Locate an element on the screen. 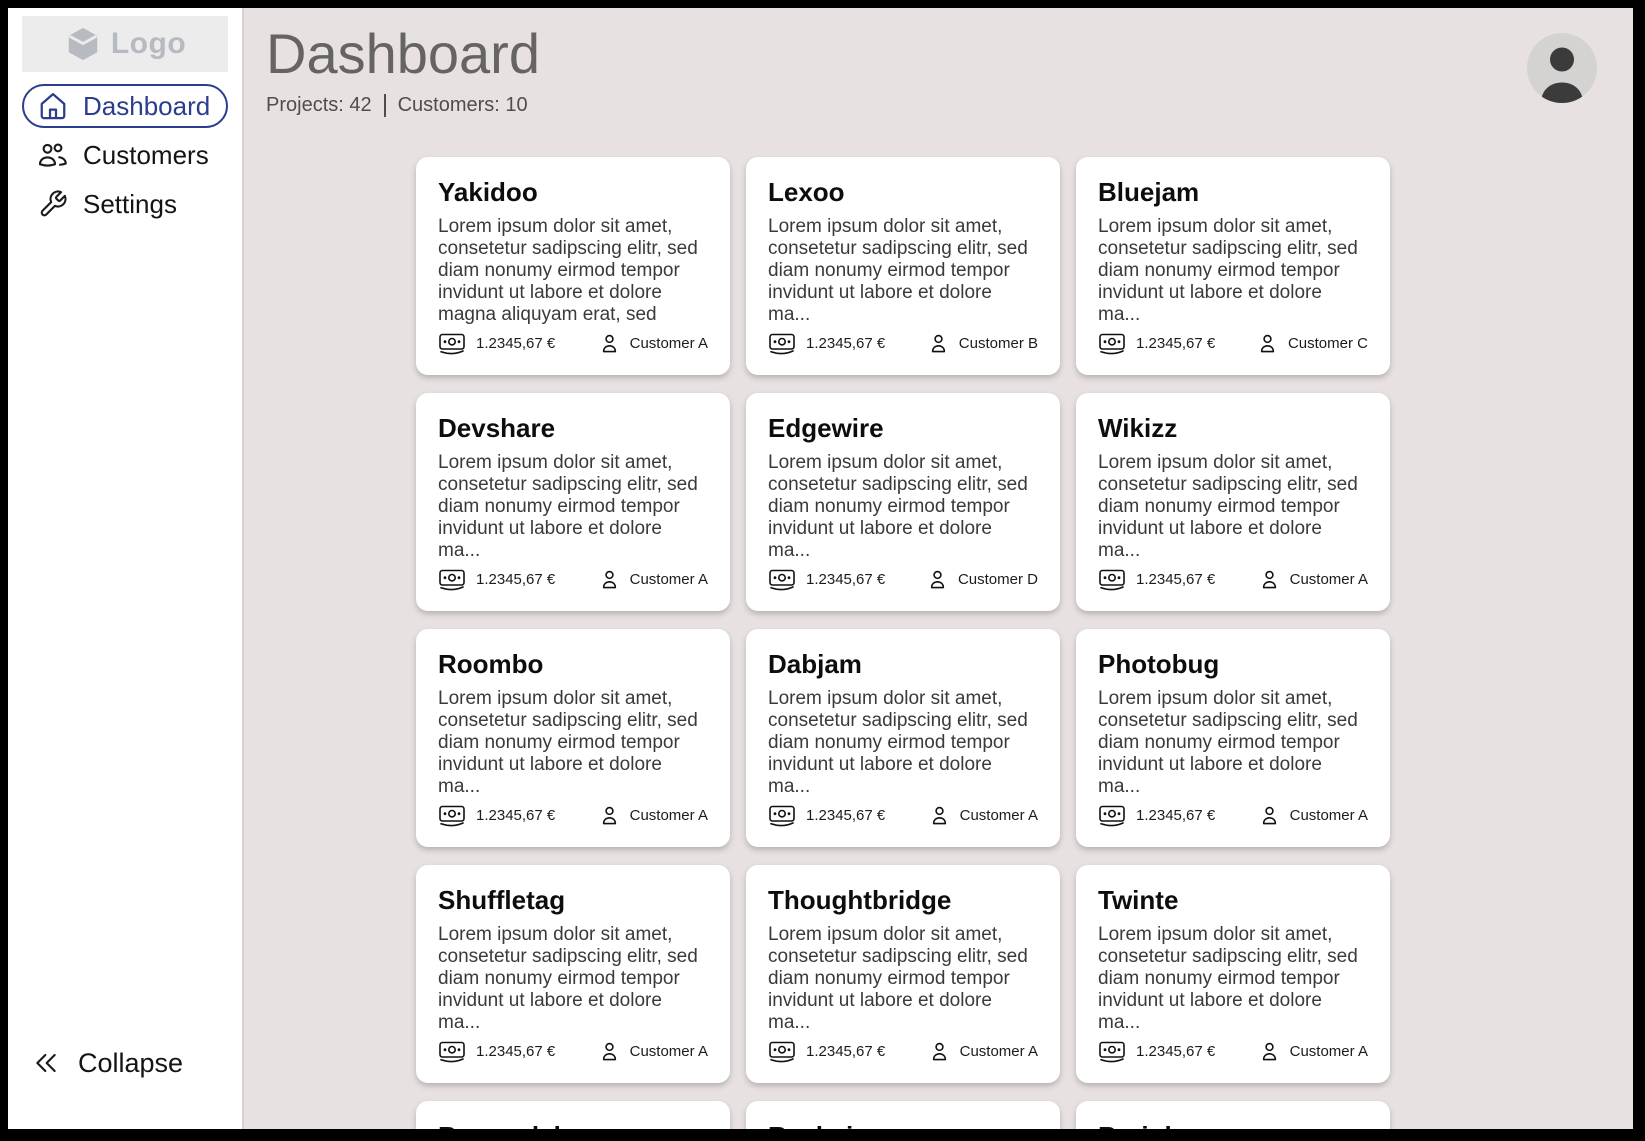 The height and width of the screenshot is (1141, 1645). project-customer: Customer C is located at coordinates (1327, 343).